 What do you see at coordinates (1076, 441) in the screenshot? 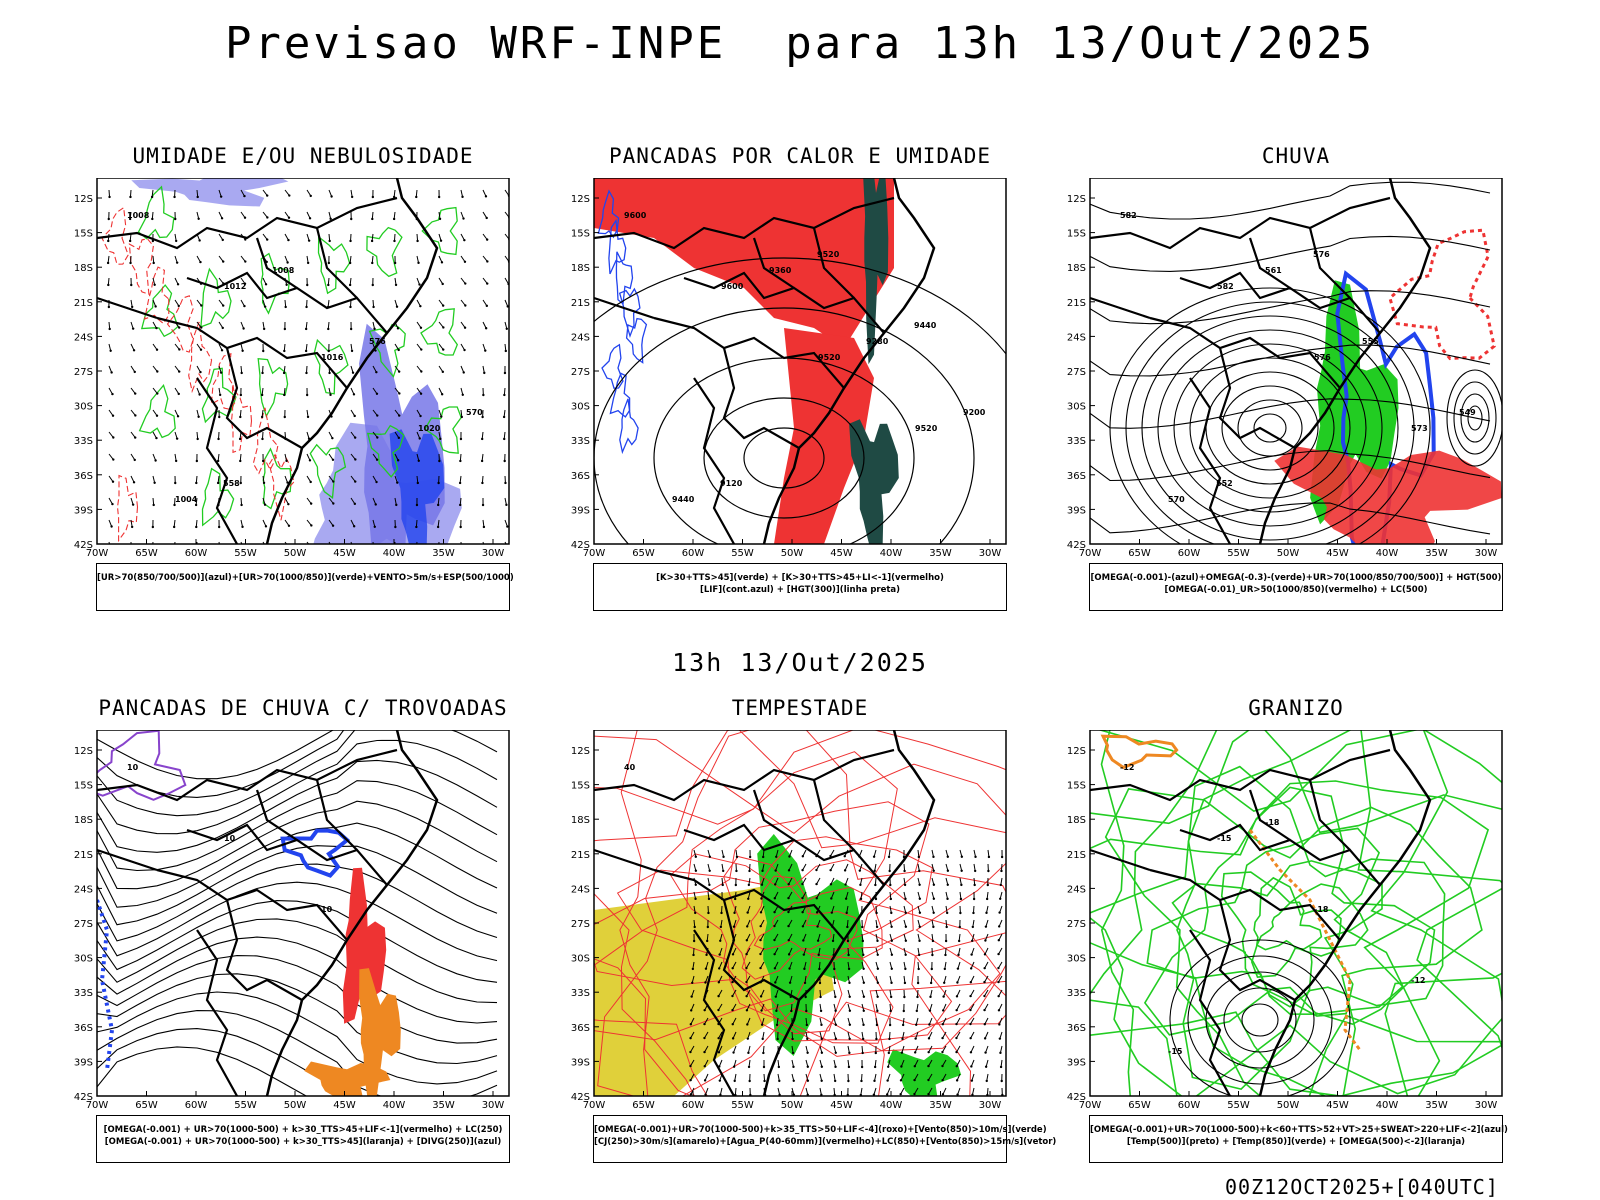
I see `lat-tick-label: 33S` at bounding box center [1076, 441].